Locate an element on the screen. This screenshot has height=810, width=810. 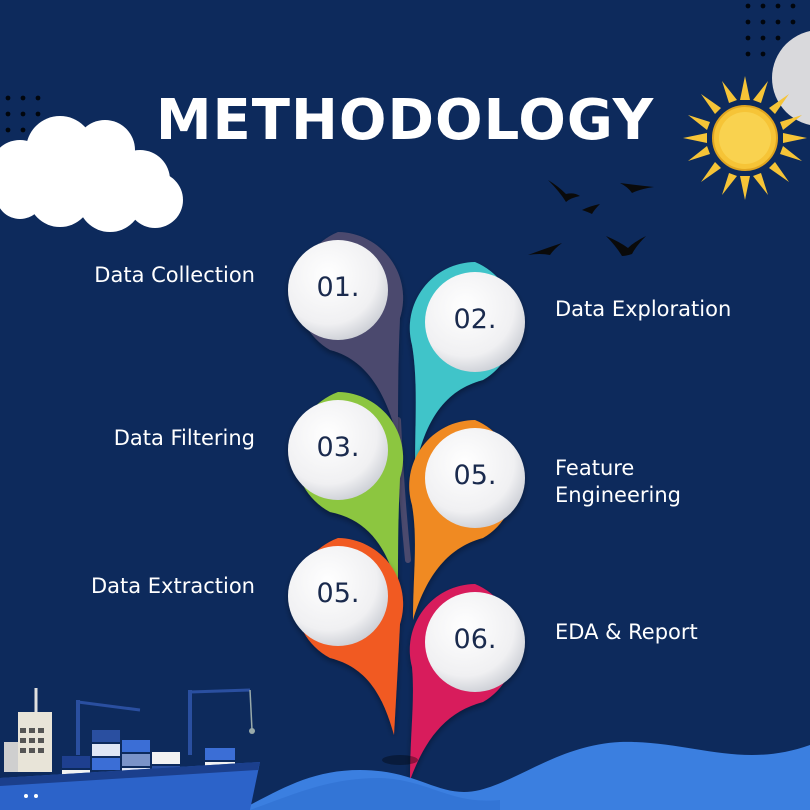
step-2-number: 02. is located at coordinates (475, 319).